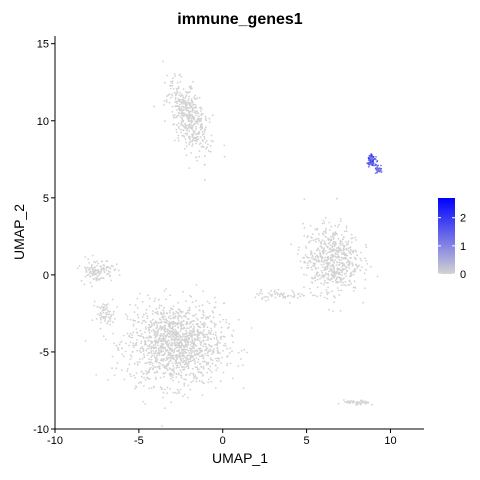 This screenshot has width=480, height=480. Describe the element at coordinates (446, 236) in the screenshot. I see `legend-colorbar` at that location.